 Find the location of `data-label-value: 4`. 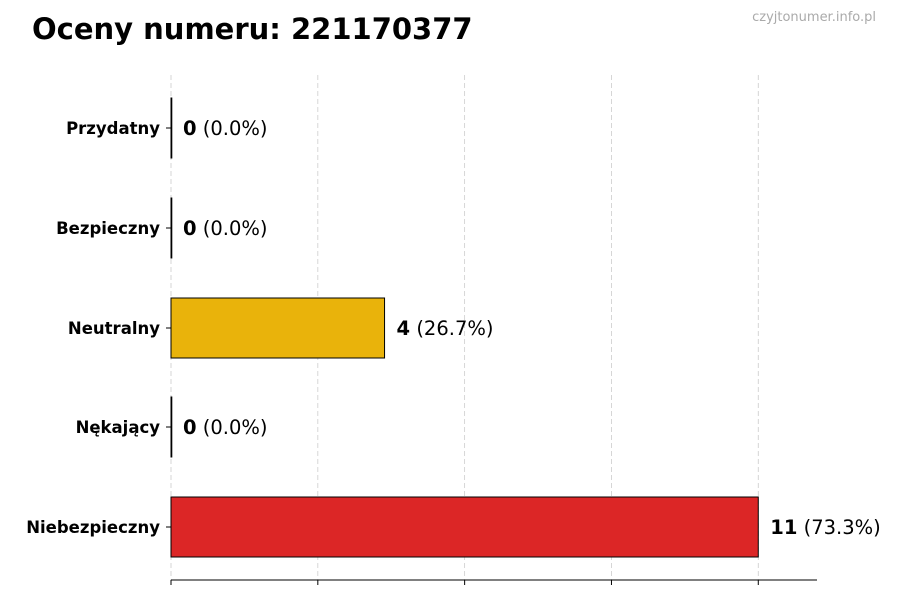

data-label-value: 4 is located at coordinates (404, 328).